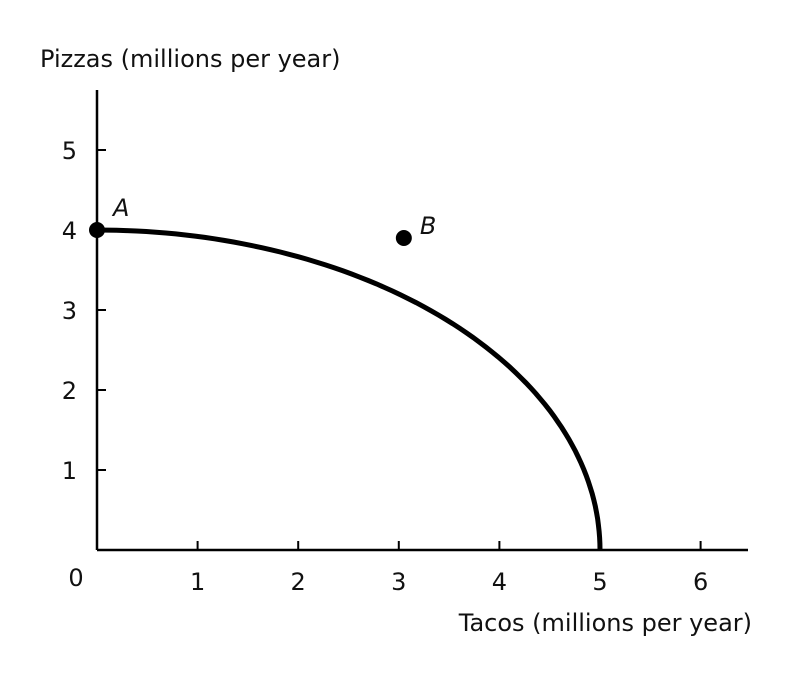 This screenshot has height=679, width=795. Describe the element at coordinates (69, 311) in the screenshot. I see `y-tick-label: 3` at that location.